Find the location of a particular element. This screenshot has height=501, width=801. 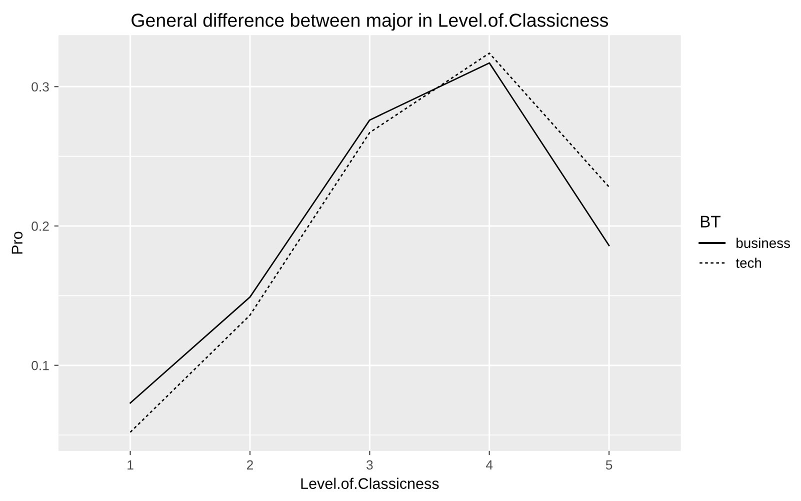

x-axis-title: Level.of.Classicness is located at coordinates (370, 484).